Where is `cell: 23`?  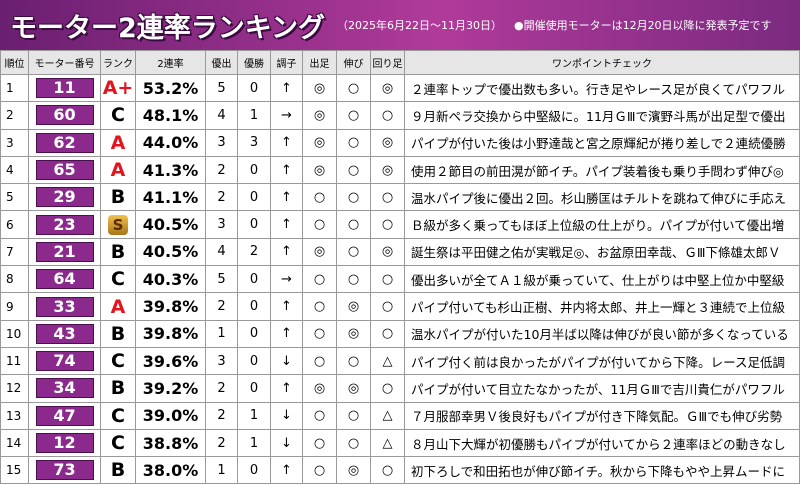 cell: 23 is located at coordinates (64, 224).